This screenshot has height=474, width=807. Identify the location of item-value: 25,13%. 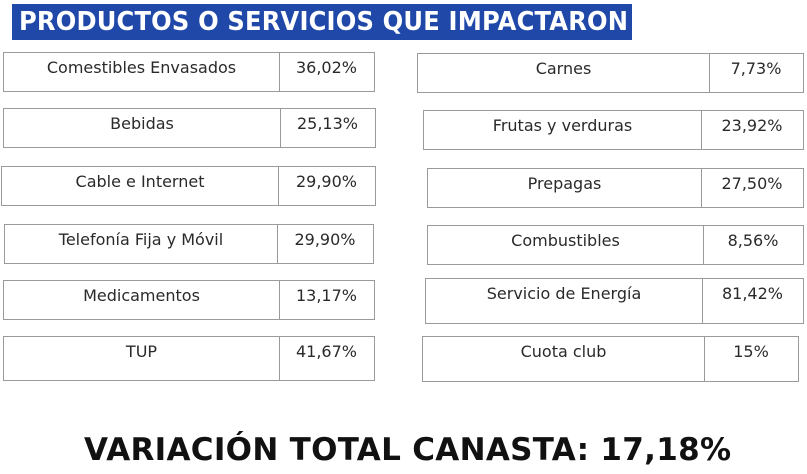
(327, 123).